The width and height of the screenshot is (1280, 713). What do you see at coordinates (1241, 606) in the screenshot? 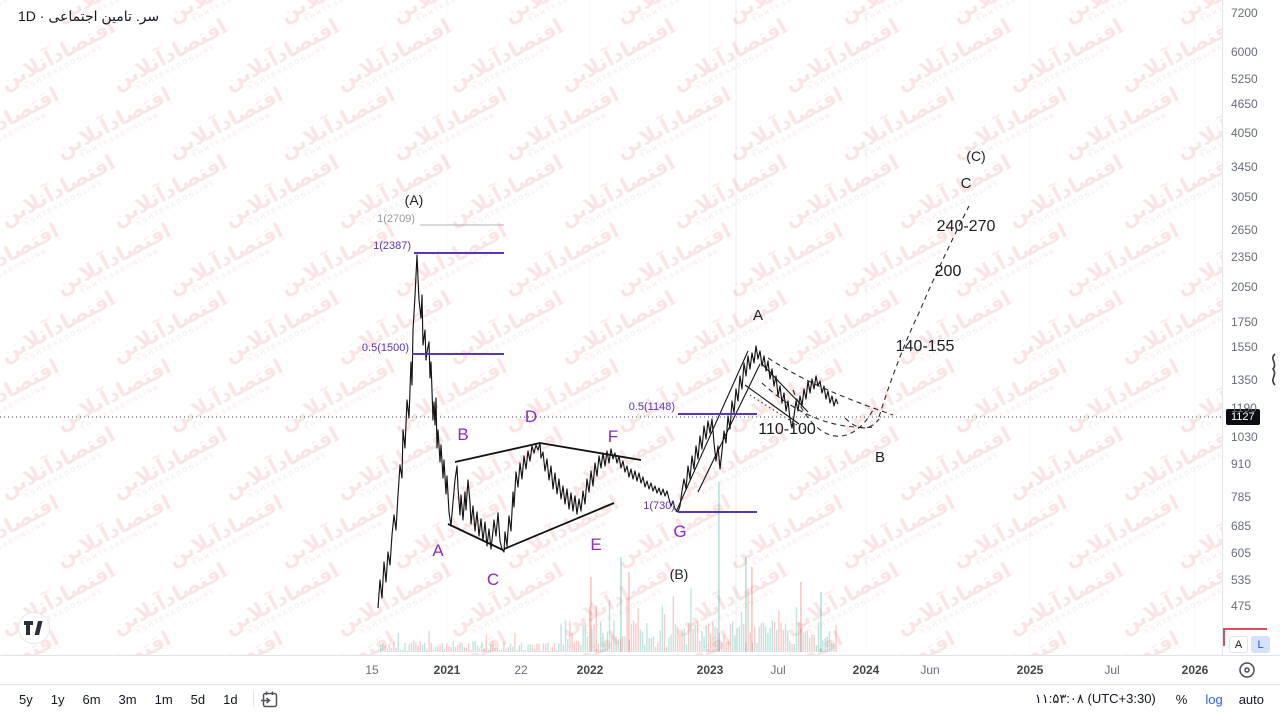
I see `price-tick: 475` at bounding box center [1241, 606].